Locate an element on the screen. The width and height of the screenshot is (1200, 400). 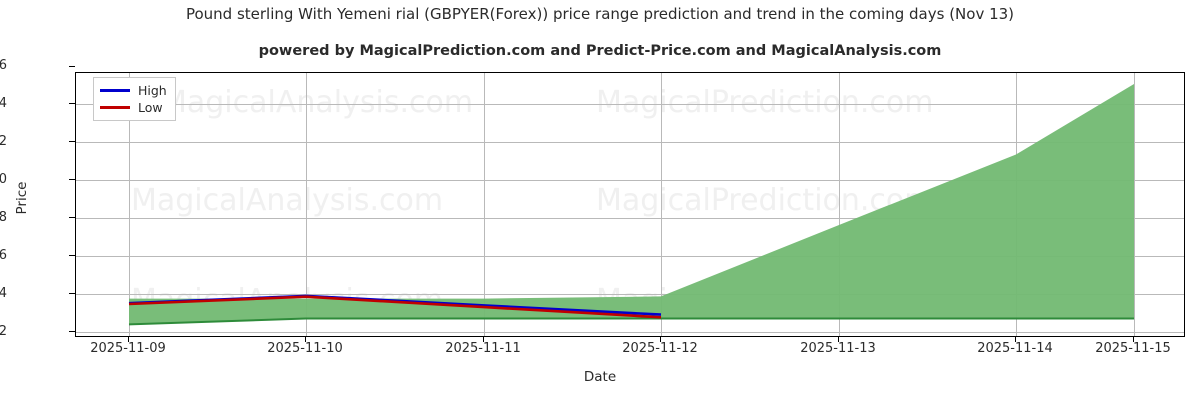
legend: High Low is located at coordinates (134, 99).